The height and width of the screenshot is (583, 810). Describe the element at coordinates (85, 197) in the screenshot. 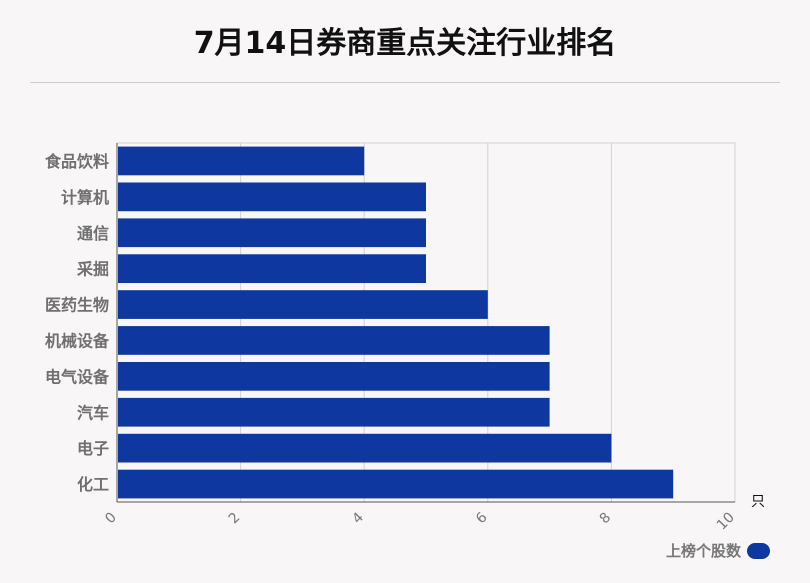

I see `category-label: 计算机` at that location.